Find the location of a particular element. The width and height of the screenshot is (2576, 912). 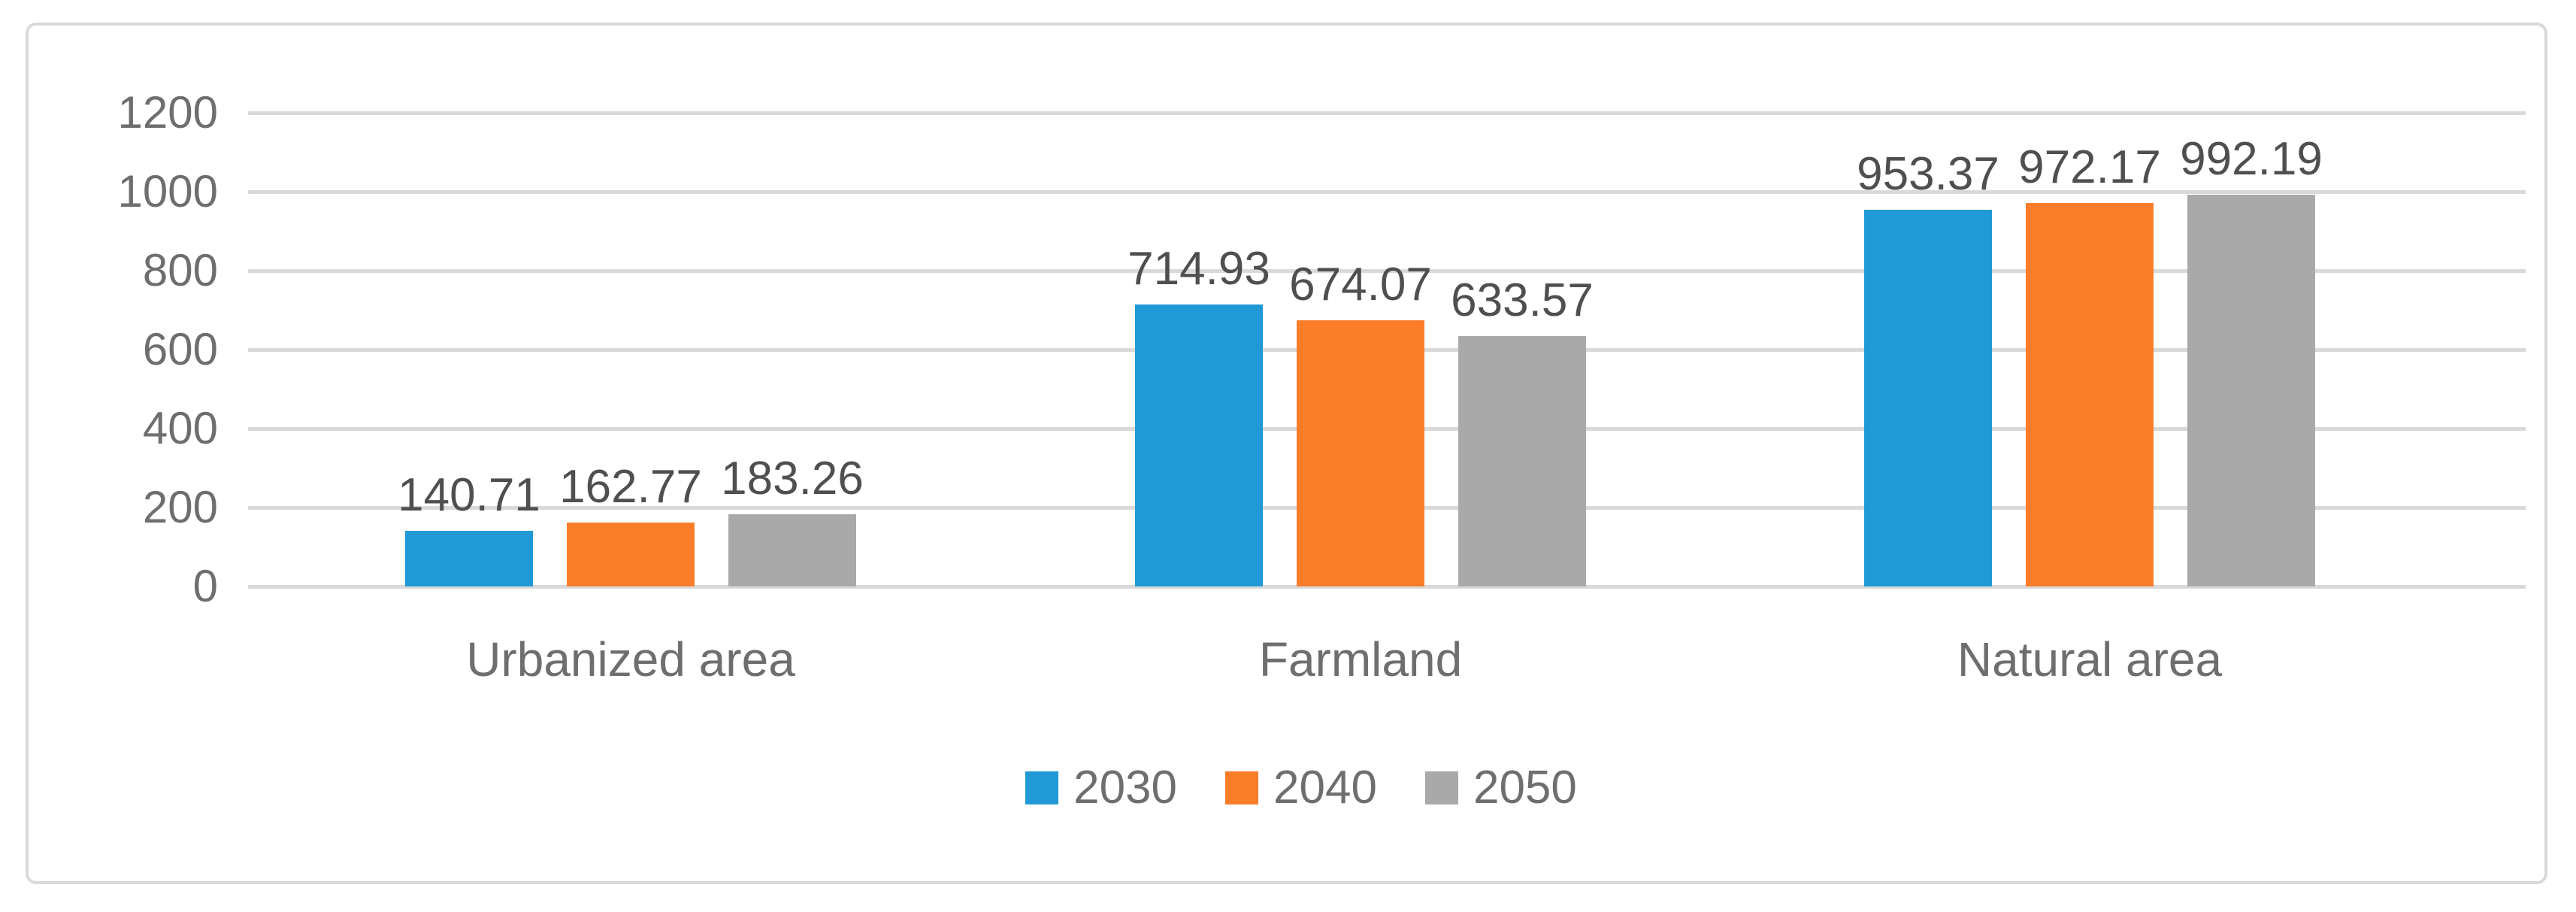

data-label-2030-natural-area: 953.37 is located at coordinates (1928, 174).